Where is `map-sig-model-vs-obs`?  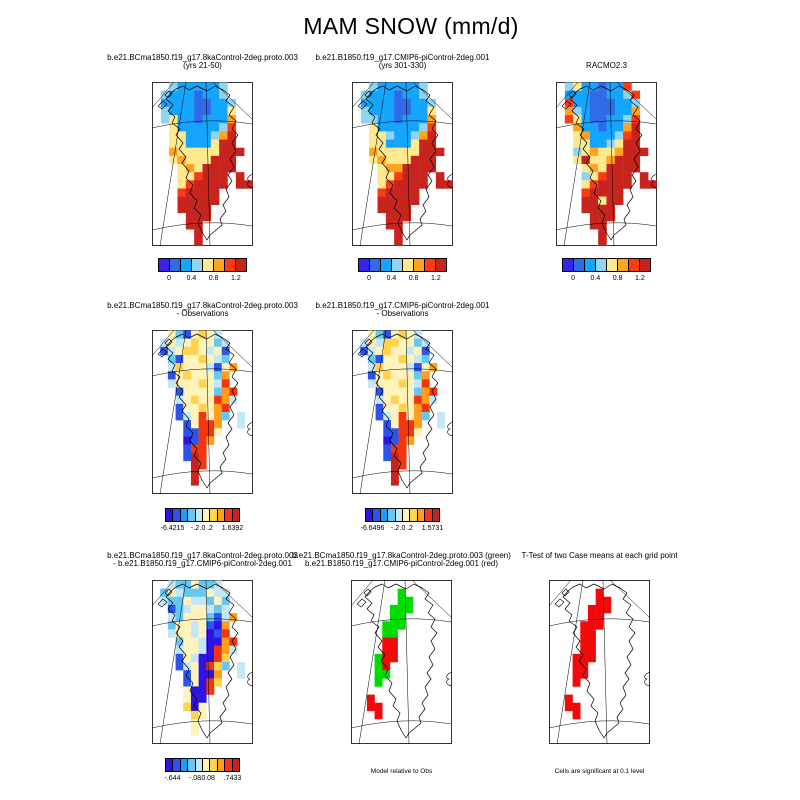
map-sig-model-vs-obs is located at coordinates (401, 662).